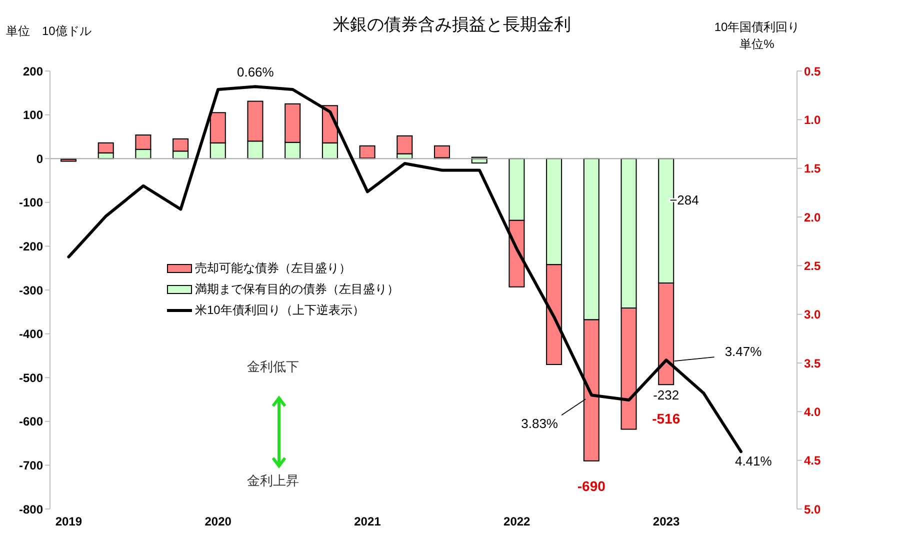  Describe the element at coordinates (813, 119) in the screenshot. I see `y2-tick-label: 1.0` at that location.